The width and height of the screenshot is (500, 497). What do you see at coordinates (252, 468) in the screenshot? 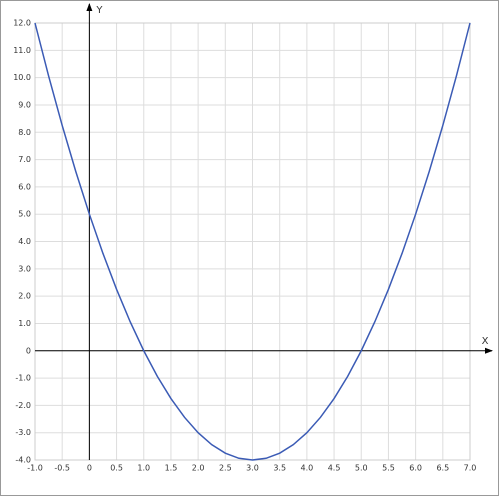
I see `x-tick-label: 3.0` at bounding box center [252, 468].